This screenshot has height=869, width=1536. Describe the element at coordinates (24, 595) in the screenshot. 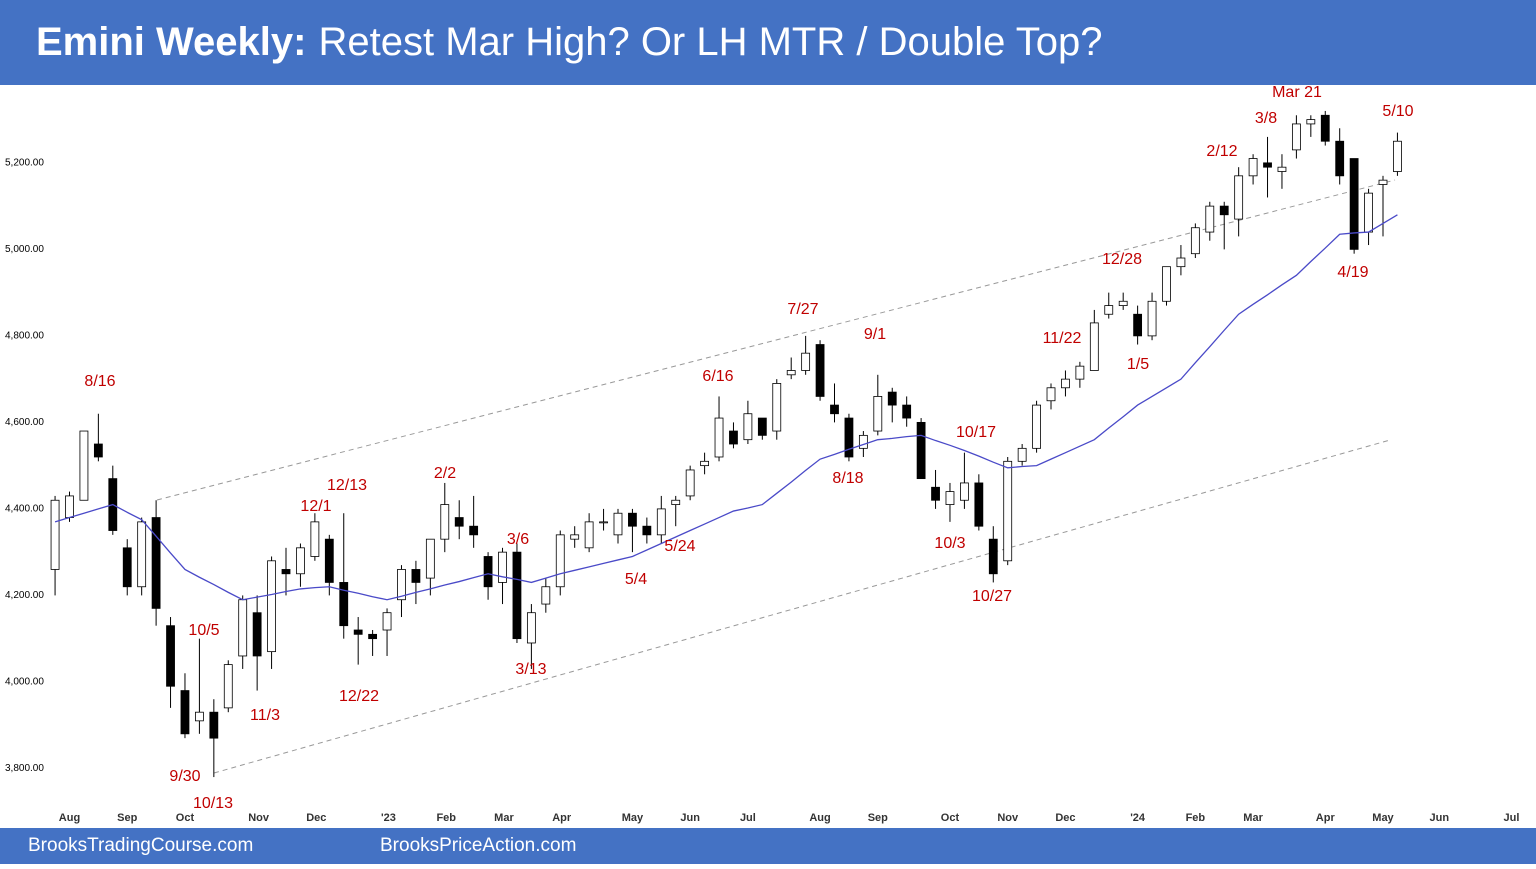

I see `y-tick-label: 4,200.00` at that location.